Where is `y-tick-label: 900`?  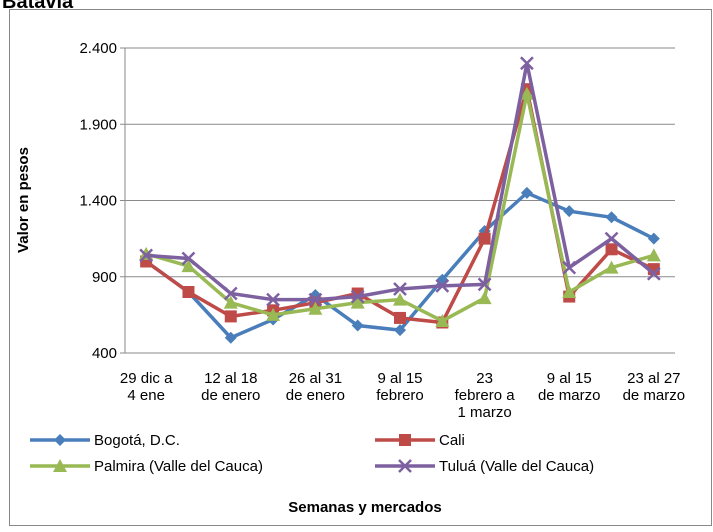
y-tick-label: 900 is located at coordinates (104, 277).